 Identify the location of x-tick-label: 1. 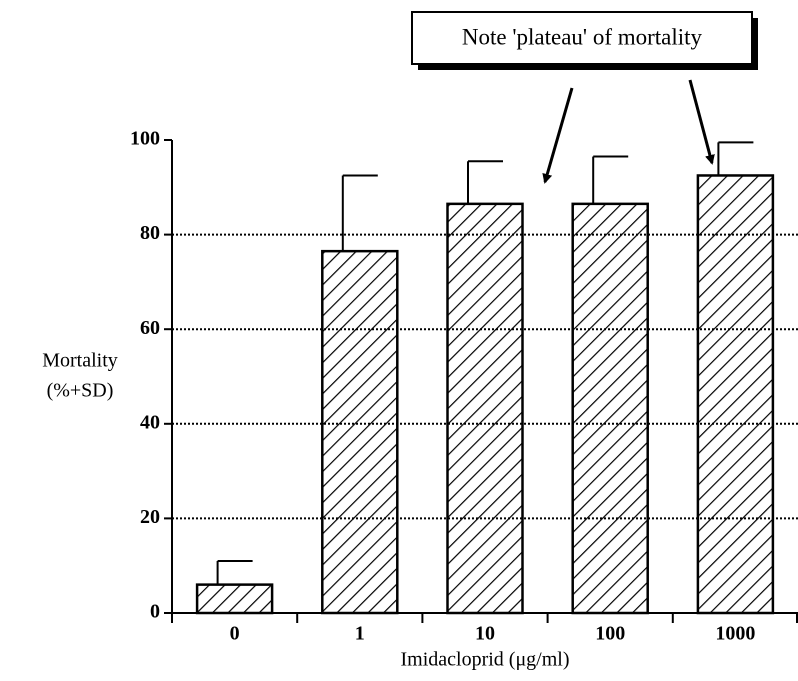
(360, 634).